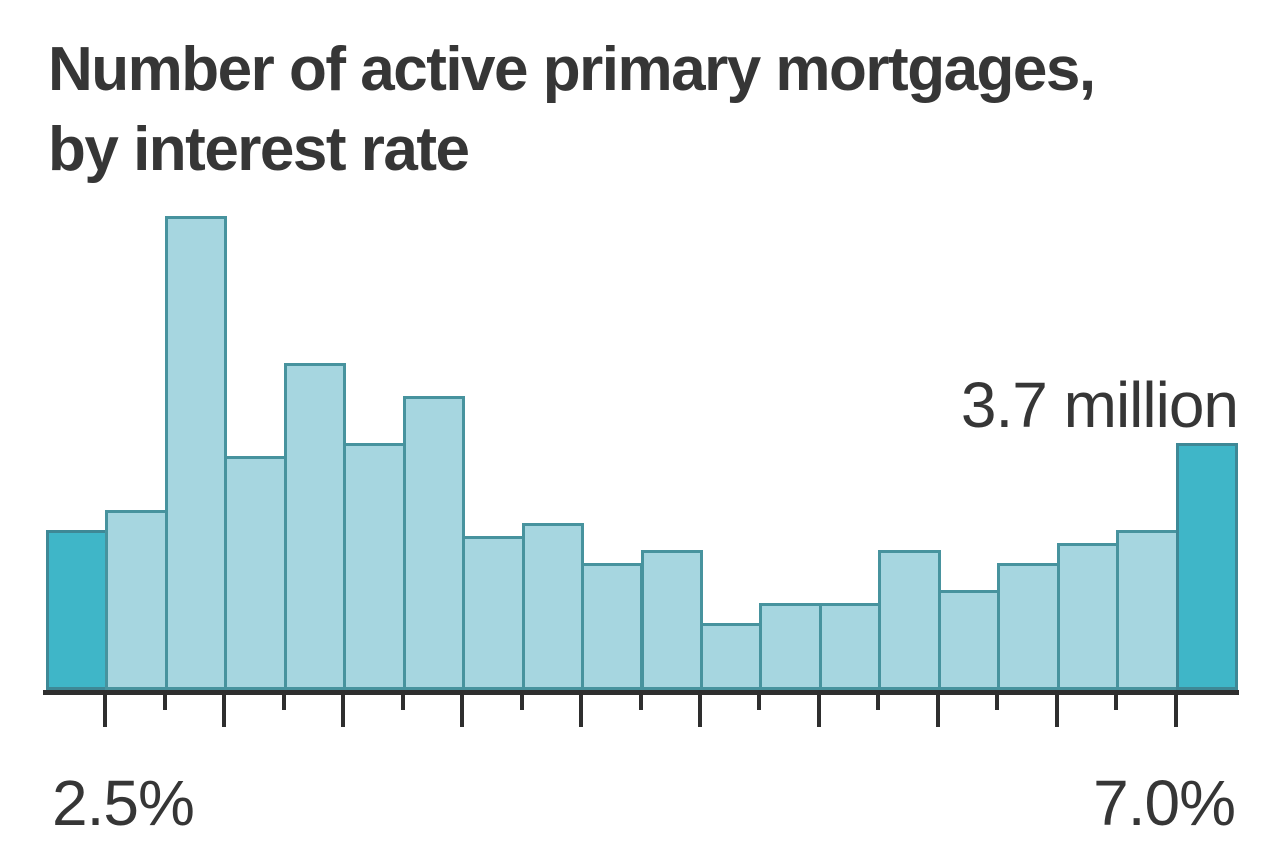  What do you see at coordinates (1099, 405) in the screenshot?
I see `peak-bar-annotation: 3.7 million` at bounding box center [1099, 405].